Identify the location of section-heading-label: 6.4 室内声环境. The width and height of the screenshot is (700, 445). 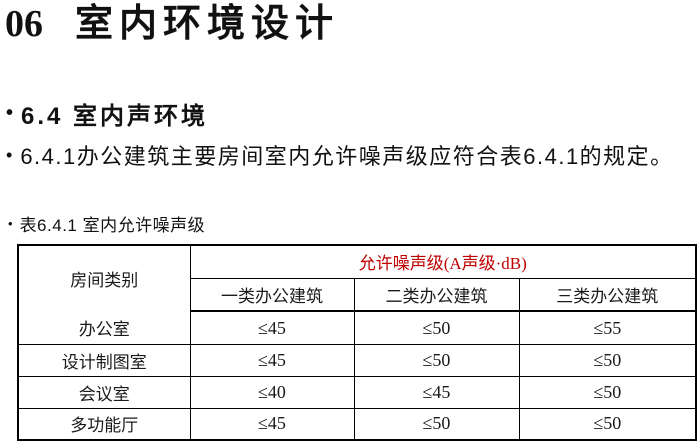
(115, 116).